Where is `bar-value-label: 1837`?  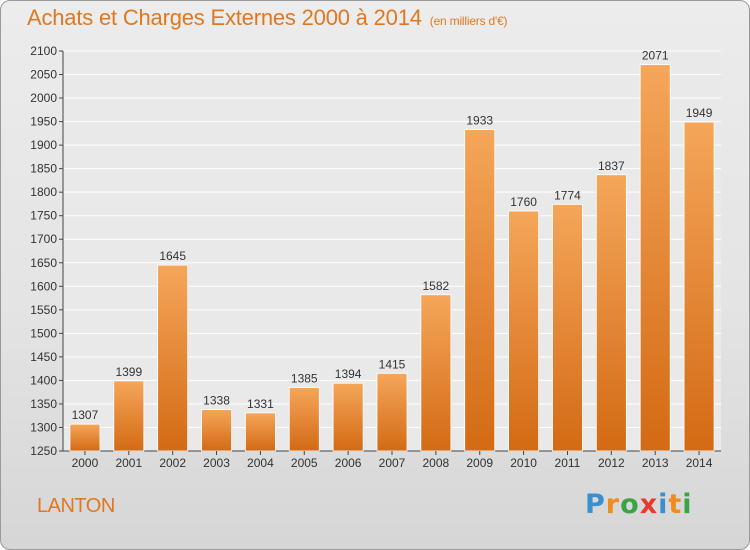
bar-value-label: 1837 is located at coordinates (611, 166).